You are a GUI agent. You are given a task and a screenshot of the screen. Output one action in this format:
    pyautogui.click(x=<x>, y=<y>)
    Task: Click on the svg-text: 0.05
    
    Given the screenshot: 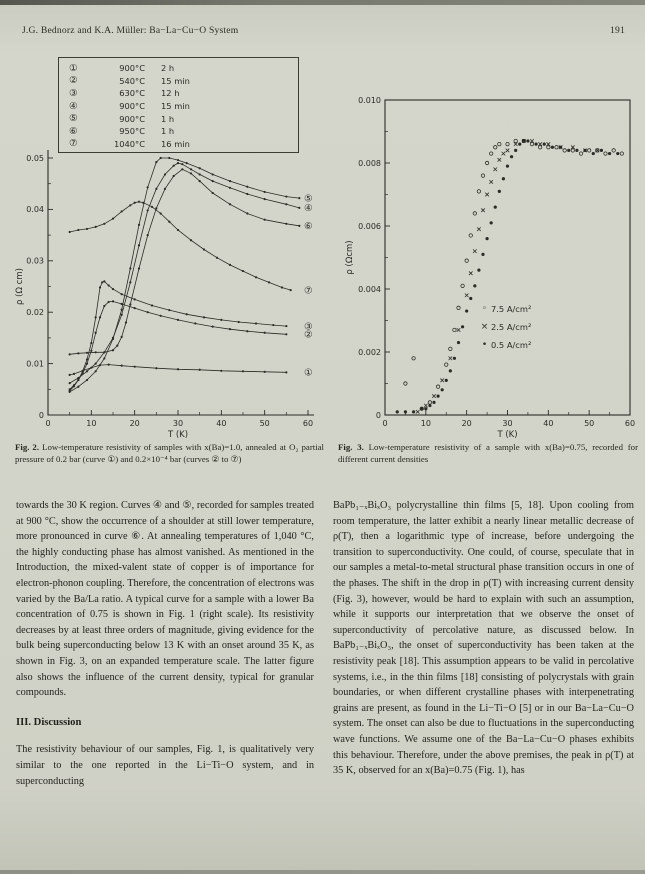 What is the action you would take?
    pyautogui.click(x=35, y=158)
    